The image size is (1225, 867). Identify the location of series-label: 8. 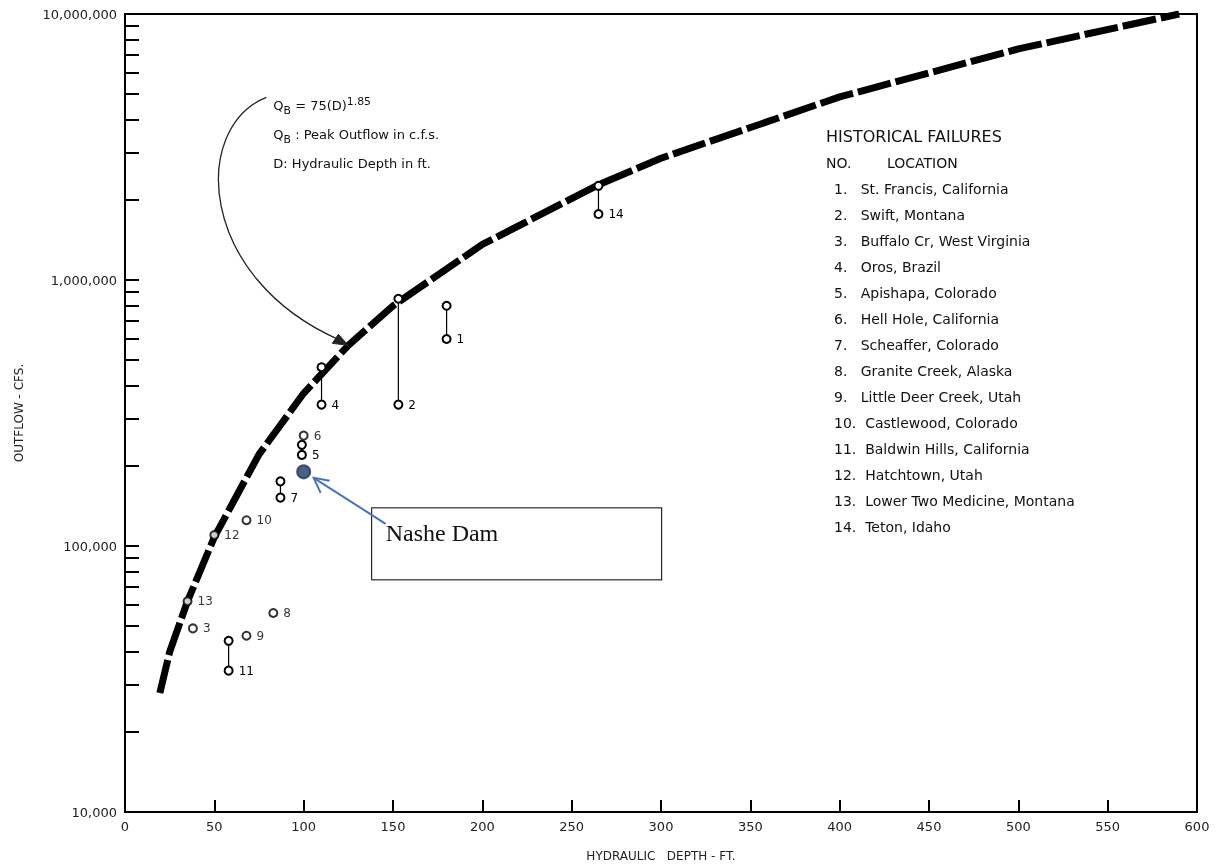
(287, 612).